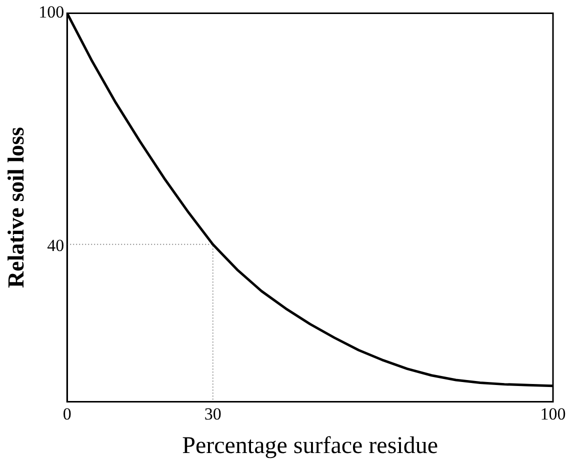  What do you see at coordinates (16, 207) in the screenshot?
I see `y-axis-title: Relative soil loss` at bounding box center [16, 207].